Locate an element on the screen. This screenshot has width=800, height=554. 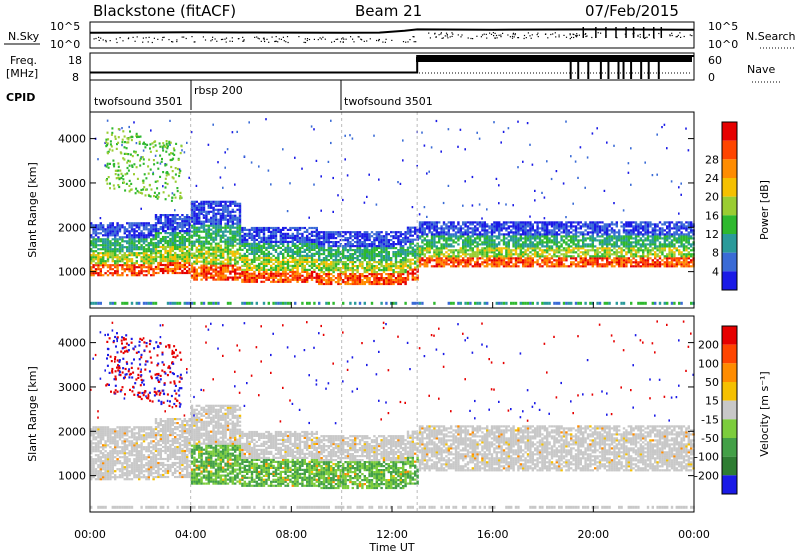
freq-label-line2: [MHz] is located at coordinates (22, 73).